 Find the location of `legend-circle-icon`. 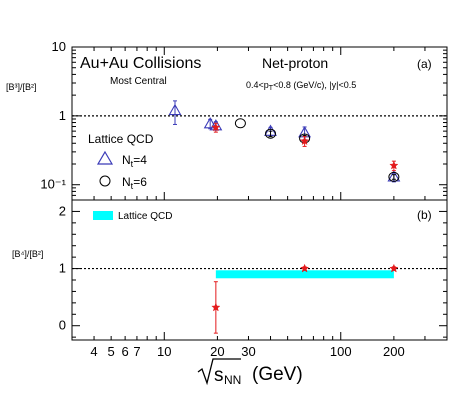

legend-circle-icon is located at coordinates (105, 181).